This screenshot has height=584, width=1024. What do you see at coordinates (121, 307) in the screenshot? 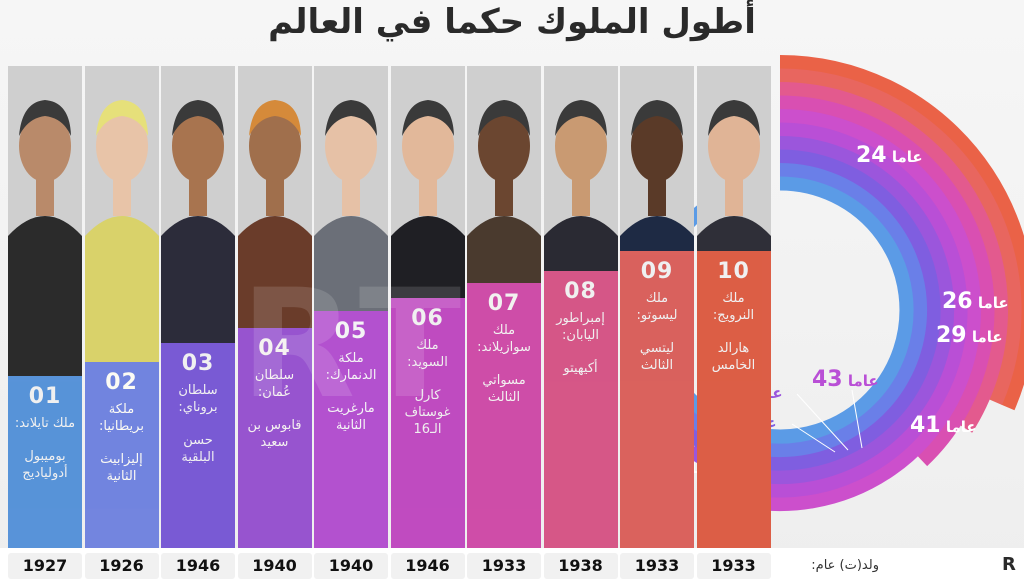
I see `monarch-column: 02 ملكة بريطانيا: إليزابيث الثانية` at bounding box center [121, 307].